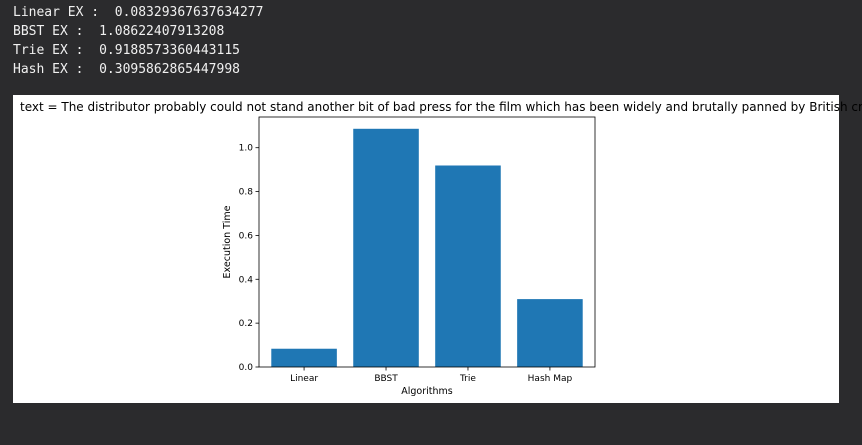 This screenshot has width=862, height=445. What do you see at coordinates (386, 379) in the screenshot?
I see `x-tick-label: BBST` at bounding box center [386, 379].